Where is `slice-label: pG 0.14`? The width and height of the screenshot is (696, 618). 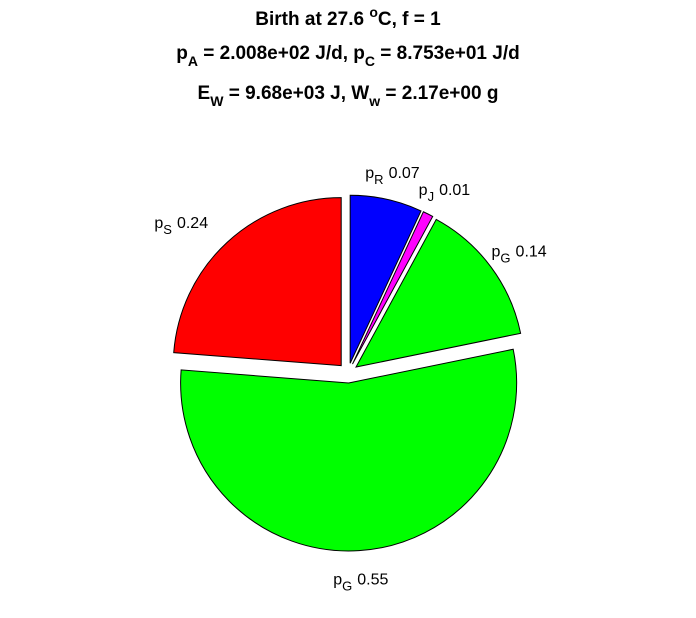 slice-label: pG 0.14 is located at coordinates (519, 254).